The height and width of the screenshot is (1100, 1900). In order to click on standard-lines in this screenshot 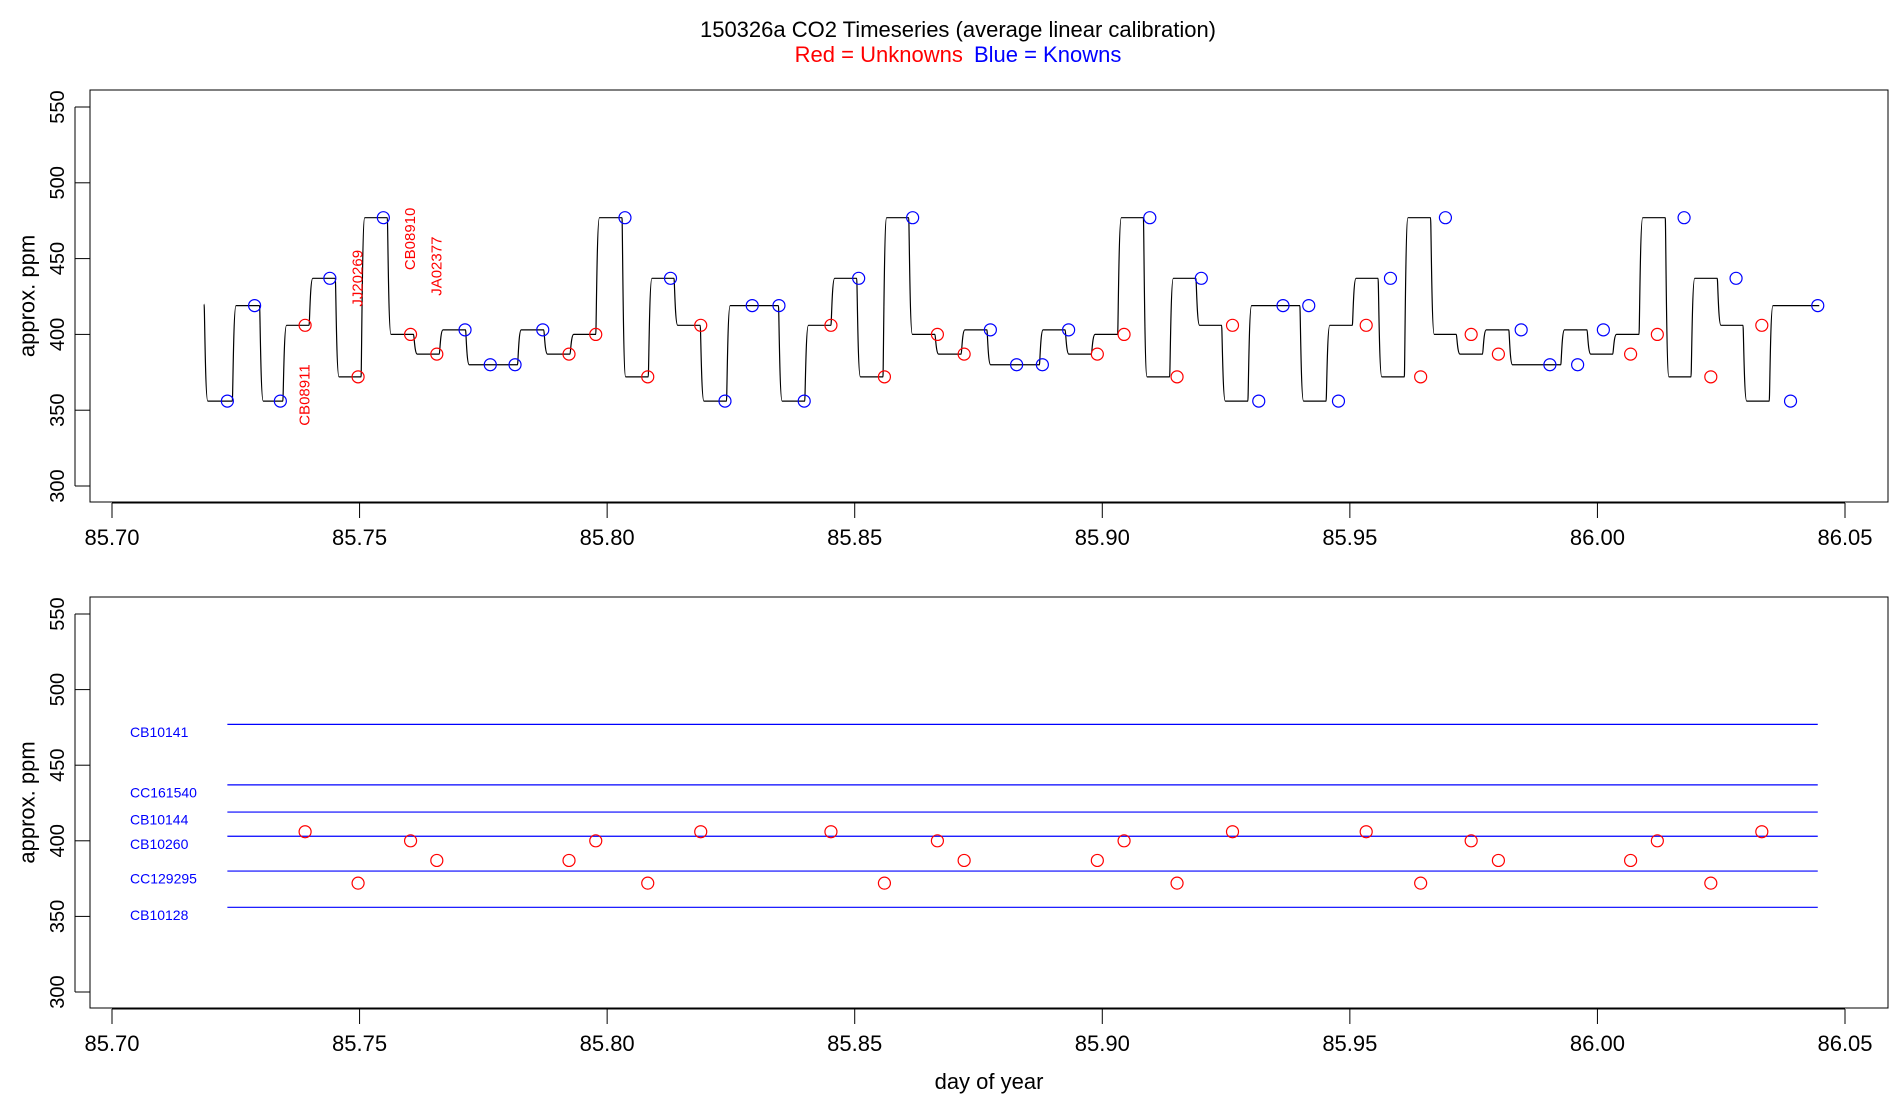, I will do `click(1022, 815)`.